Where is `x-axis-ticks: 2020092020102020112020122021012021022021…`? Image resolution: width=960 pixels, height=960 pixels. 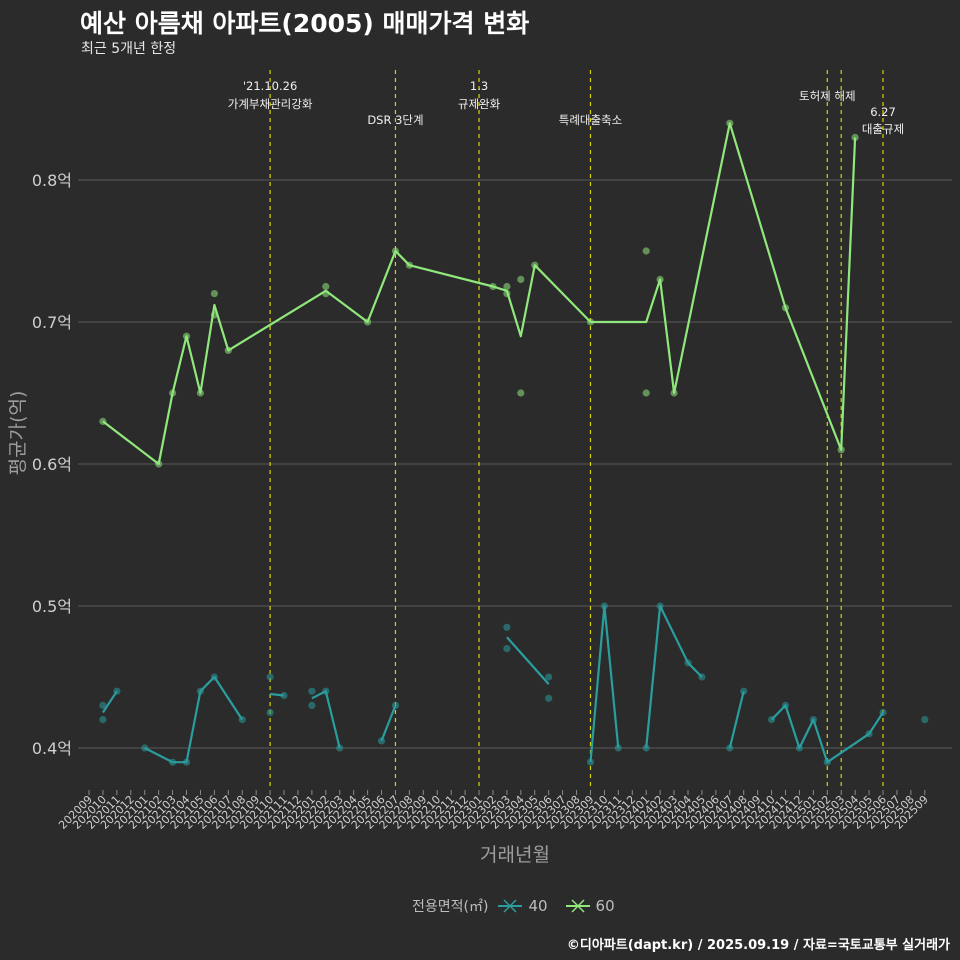
x-axis-ticks: 2020092020102020112020122021012021022021… is located at coordinates (493, 811).